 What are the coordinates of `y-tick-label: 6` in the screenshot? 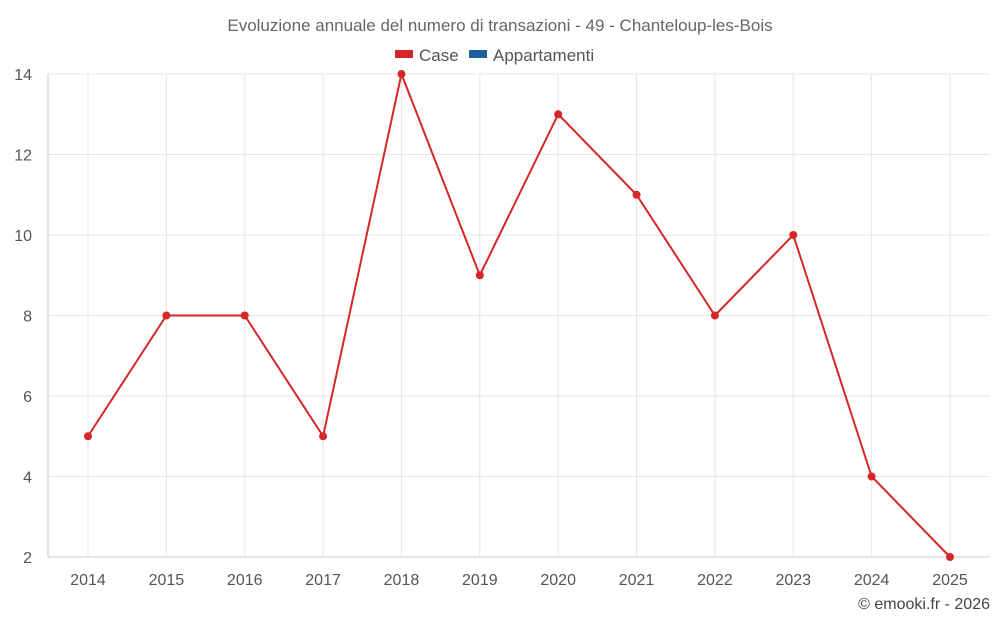 It's located at (27, 397).